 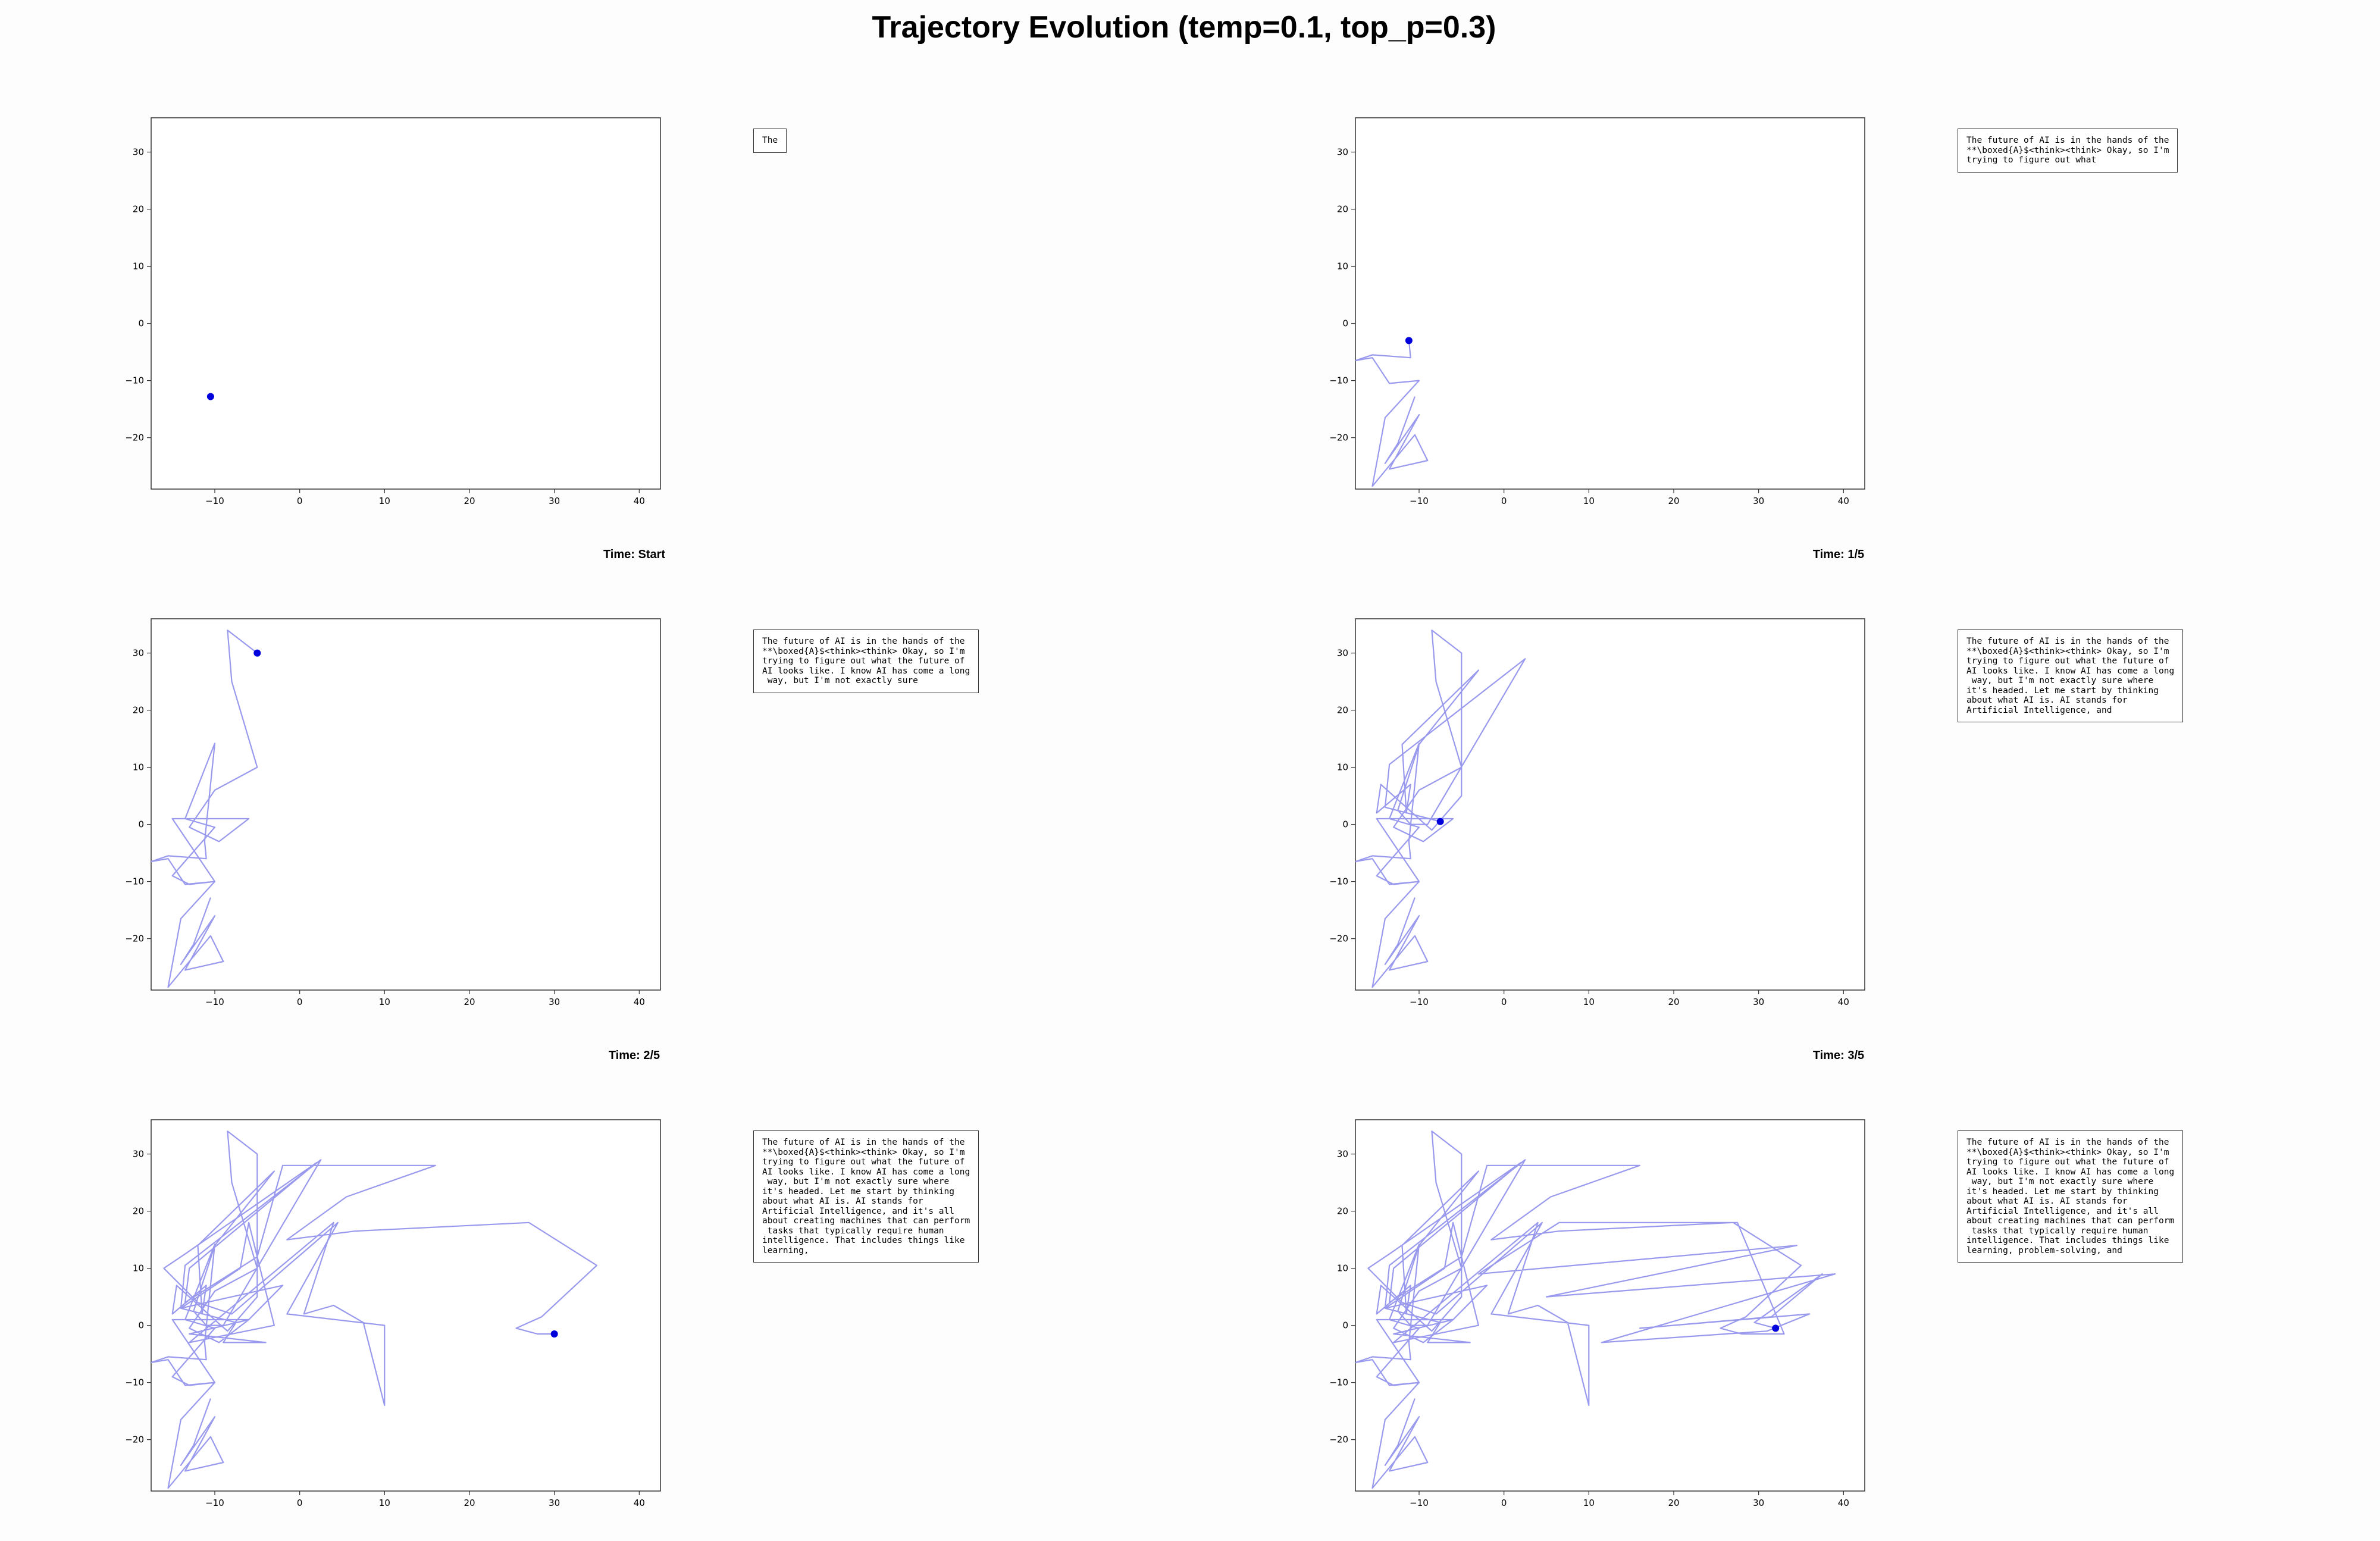 I want to click on panel-3: −10 0 10 20 30 40 −20 −10 0 10 20 30 Time: 2/5, so click(x=393, y=840).